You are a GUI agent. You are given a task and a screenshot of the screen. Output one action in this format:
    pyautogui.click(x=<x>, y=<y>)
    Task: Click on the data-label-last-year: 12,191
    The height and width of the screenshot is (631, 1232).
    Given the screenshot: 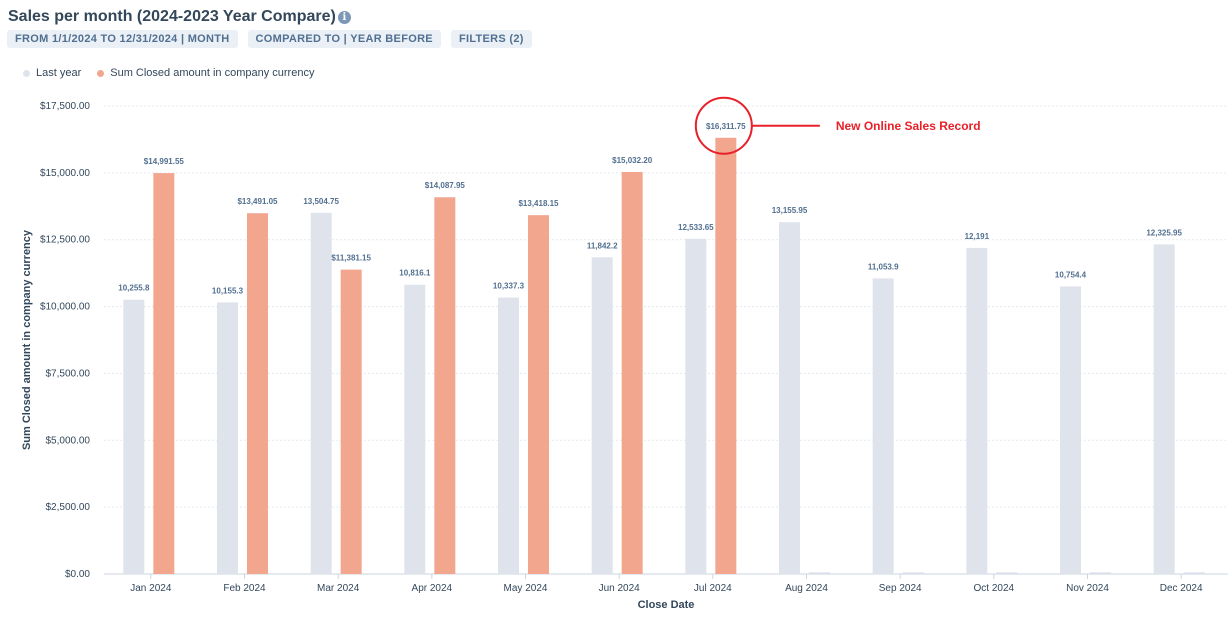 What is the action you would take?
    pyautogui.click(x=977, y=236)
    